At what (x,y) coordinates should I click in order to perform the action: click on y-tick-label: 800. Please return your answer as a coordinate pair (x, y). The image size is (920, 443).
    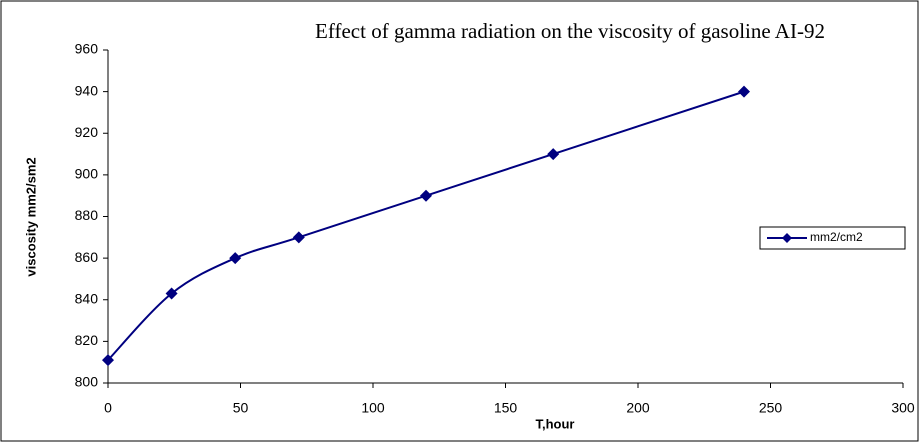
    Looking at the image, I should click on (87, 382).